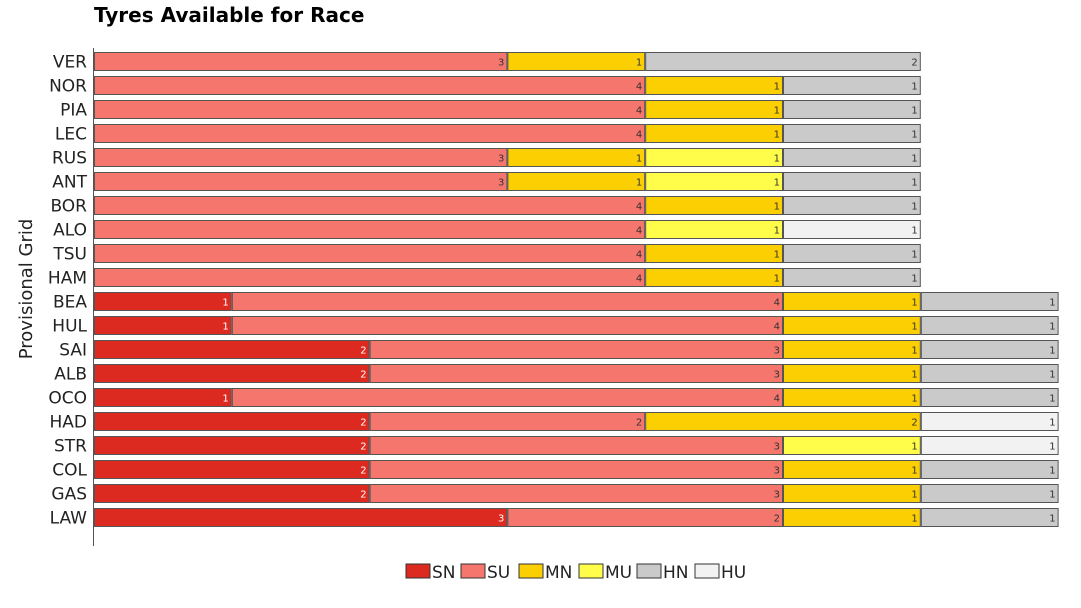 The image size is (1081, 608). I want to click on bar-value-oco-sn: 1, so click(225, 399).